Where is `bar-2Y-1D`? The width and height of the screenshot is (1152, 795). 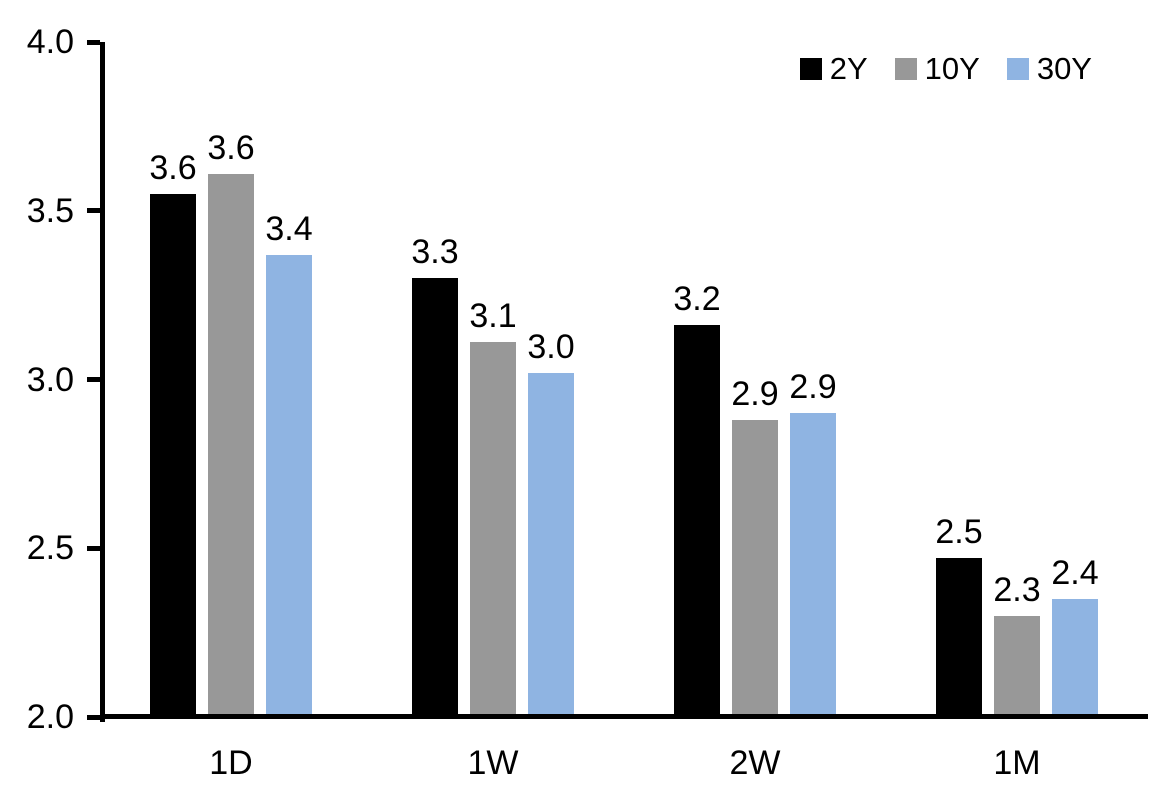 bar-2Y-1D is located at coordinates (173, 454).